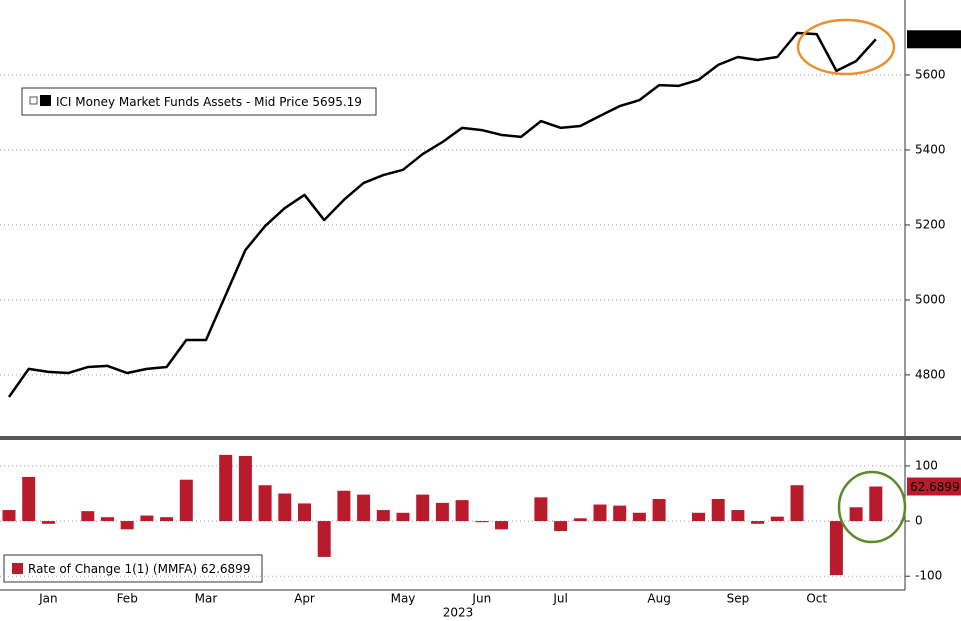 This screenshot has width=961, height=621. What do you see at coordinates (559, 599) in the screenshot?
I see `x-tick-label: Jul` at bounding box center [559, 599].